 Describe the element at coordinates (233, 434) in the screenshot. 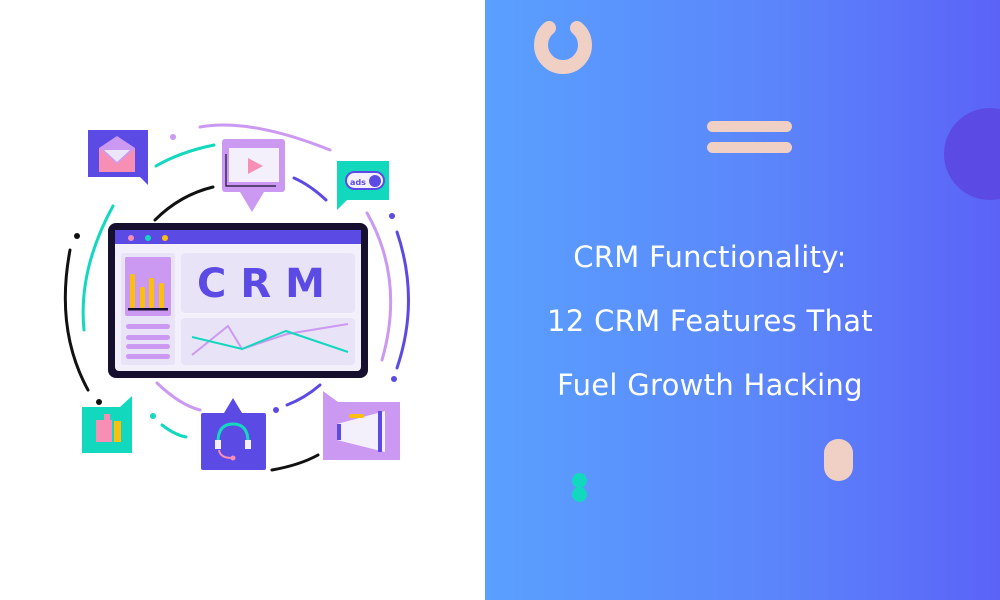

I see `headset-support-icon` at that location.